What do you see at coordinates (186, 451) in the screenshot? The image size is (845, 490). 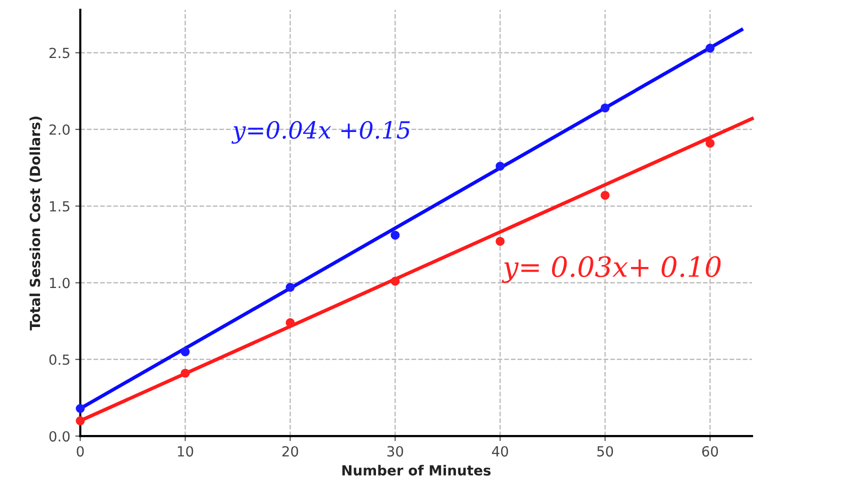 I see `x-tick-label: 10` at bounding box center [186, 451].